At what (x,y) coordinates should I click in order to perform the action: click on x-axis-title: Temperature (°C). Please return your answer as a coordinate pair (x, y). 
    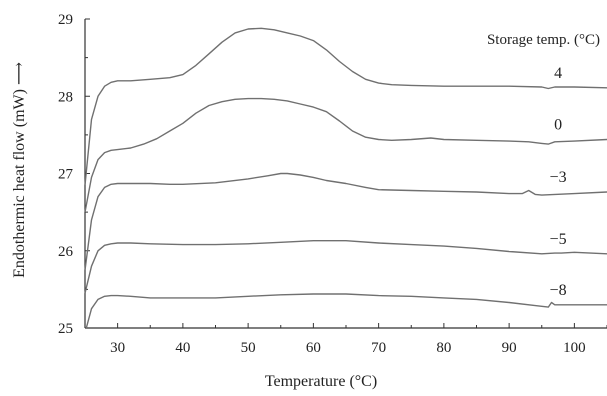
    Looking at the image, I should click on (321, 381).